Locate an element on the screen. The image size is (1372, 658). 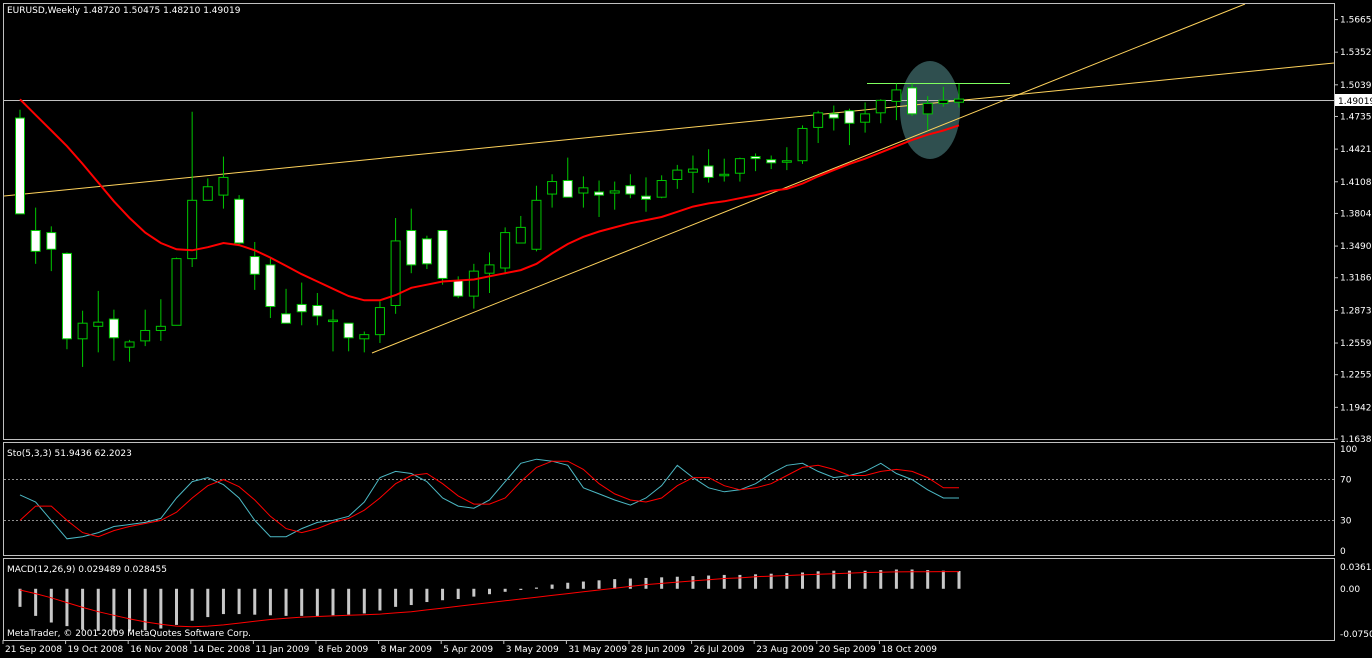
price-tick-label: 1.31865 is located at coordinates (1356, 279).